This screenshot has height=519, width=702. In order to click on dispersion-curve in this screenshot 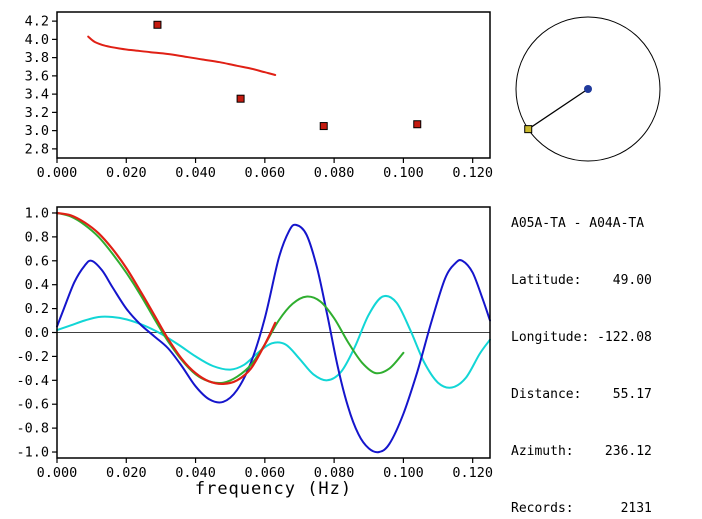, I will do `click(182, 55)`.